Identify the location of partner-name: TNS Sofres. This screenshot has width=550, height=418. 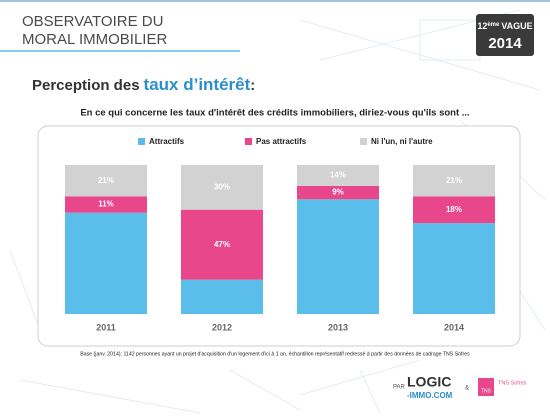
(512, 383).